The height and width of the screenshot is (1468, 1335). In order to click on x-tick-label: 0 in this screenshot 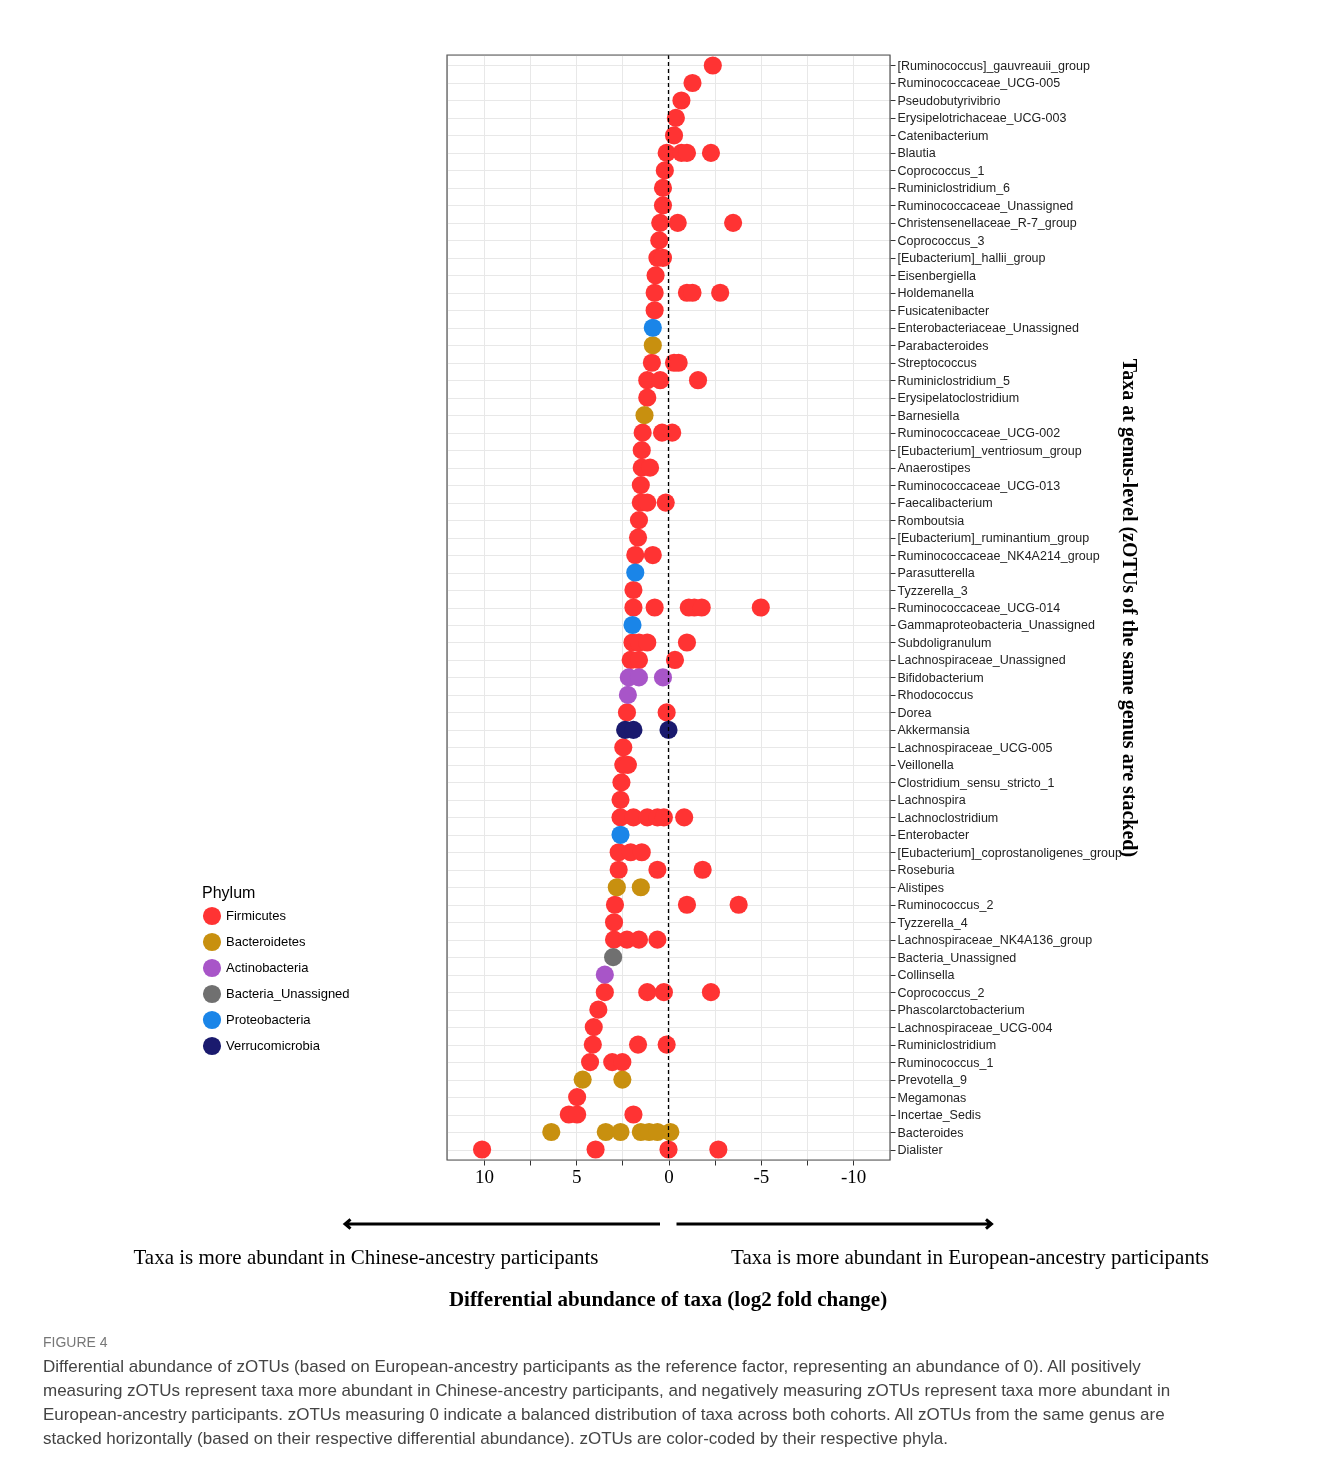, I will do `click(669, 1176)`.